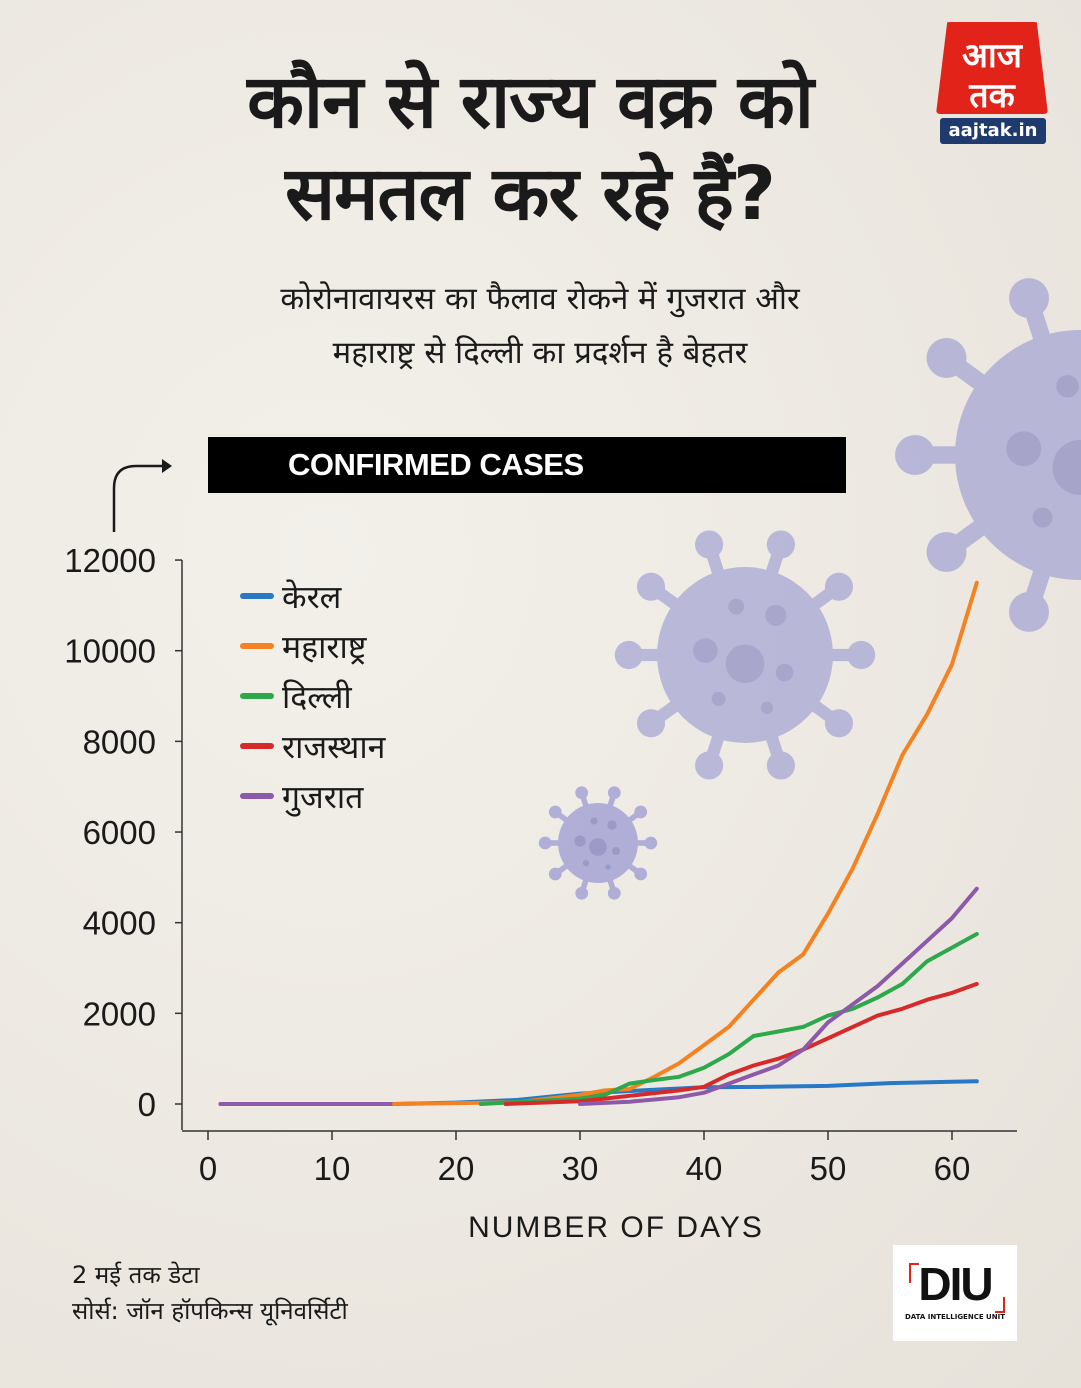 The height and width of the screenshot is (1388, 1081). I want to click on page-title-line2: समतल कर रहे हैं?, so click(530, 194).